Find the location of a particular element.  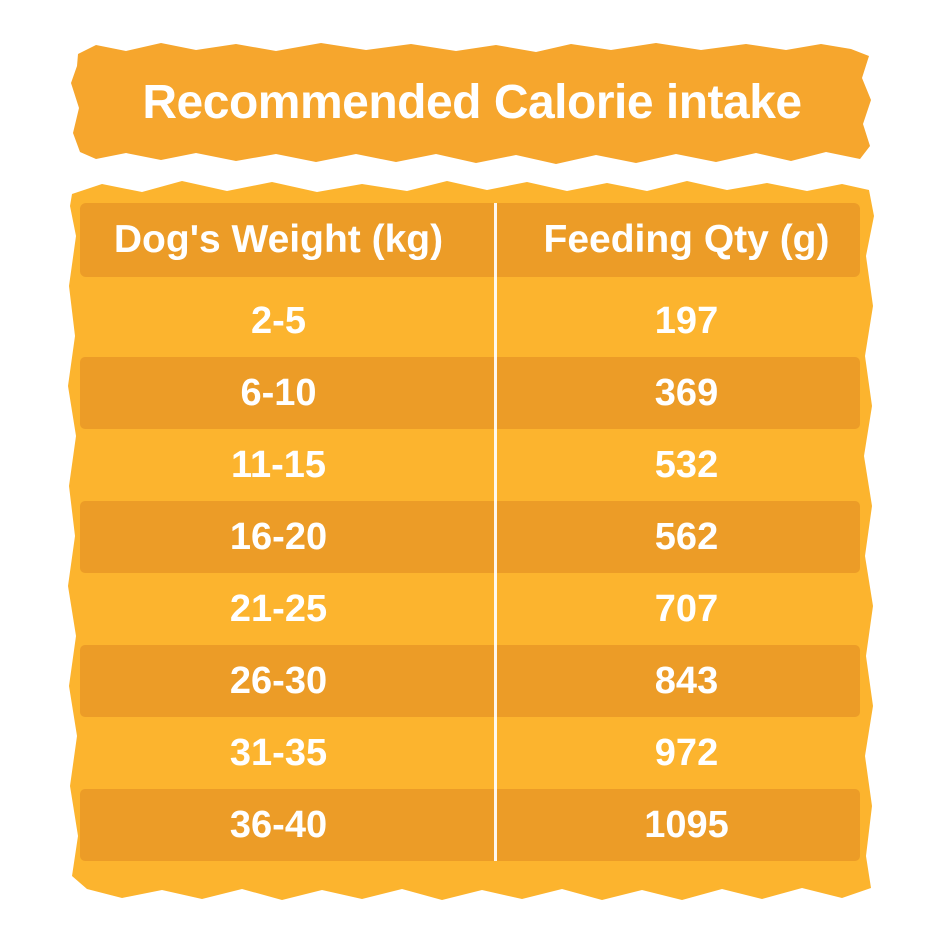

page-title: Recommended Calorie intake is located at coordinates (472, 102).